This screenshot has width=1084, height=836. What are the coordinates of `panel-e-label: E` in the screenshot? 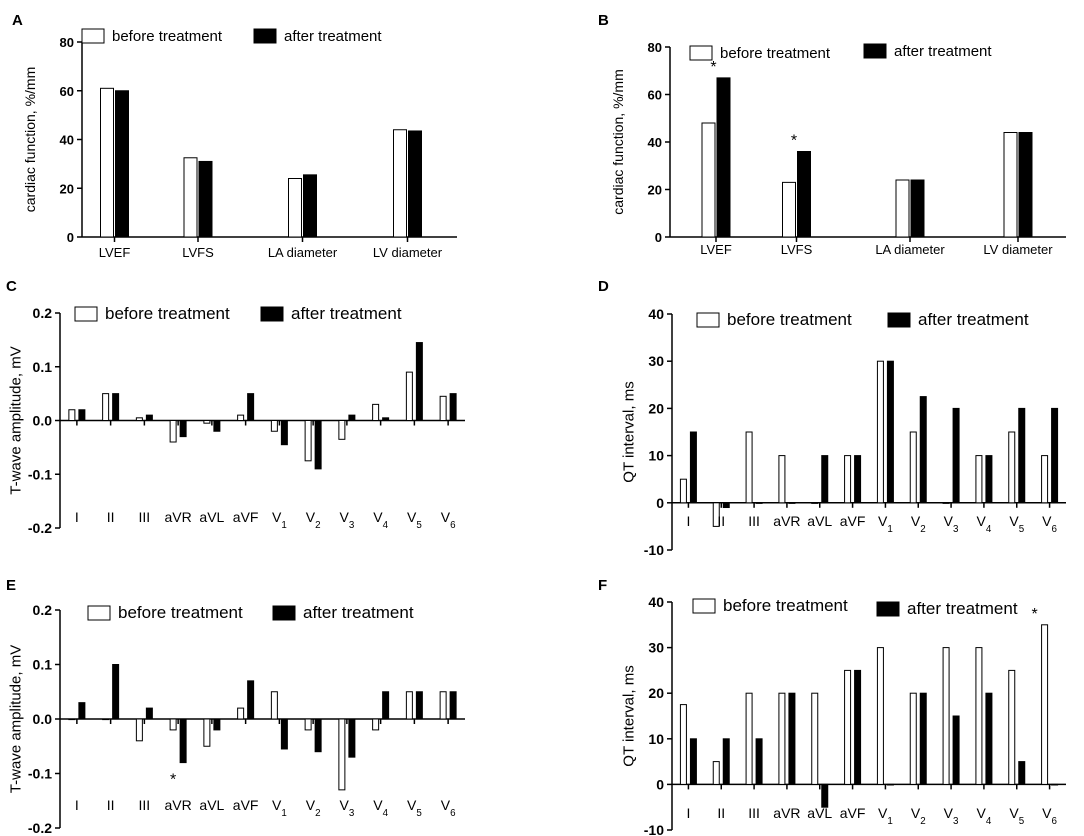 It's located at (11, 585).